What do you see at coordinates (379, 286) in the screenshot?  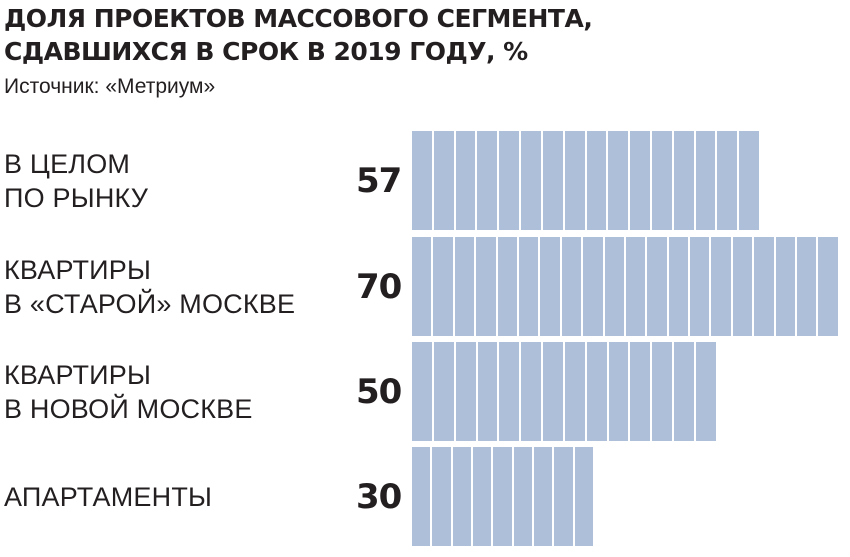 I see `value-label: 70` at bounding box center [379, 286].